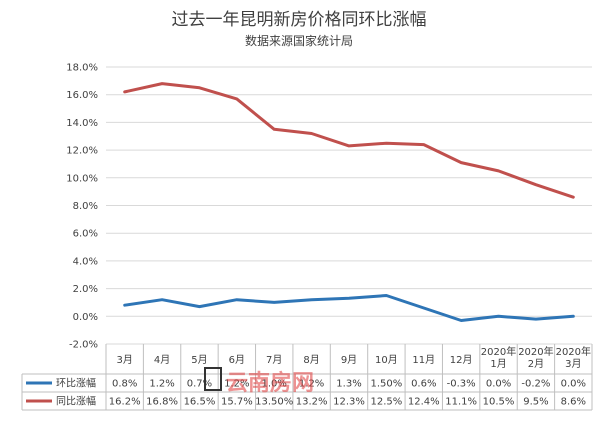  What do you see at coordinates (76, 383) in the screenshot?
I see `legend-label: 环比涨幅` at bounding box center [76, 383].